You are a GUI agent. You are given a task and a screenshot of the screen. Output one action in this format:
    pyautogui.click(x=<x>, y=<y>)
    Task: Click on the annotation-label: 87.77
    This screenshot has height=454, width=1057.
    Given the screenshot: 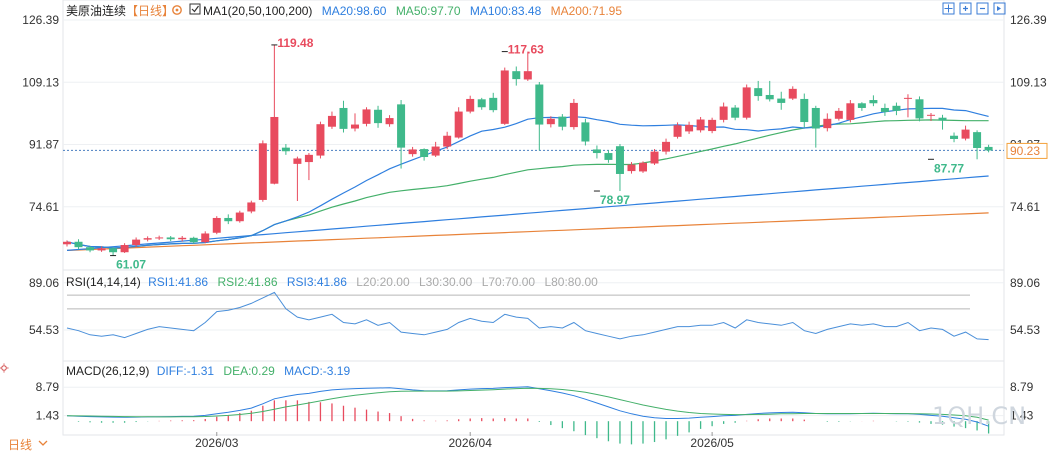 What is the action you would take?
    pyautogui.click(x=949, y=168)
    